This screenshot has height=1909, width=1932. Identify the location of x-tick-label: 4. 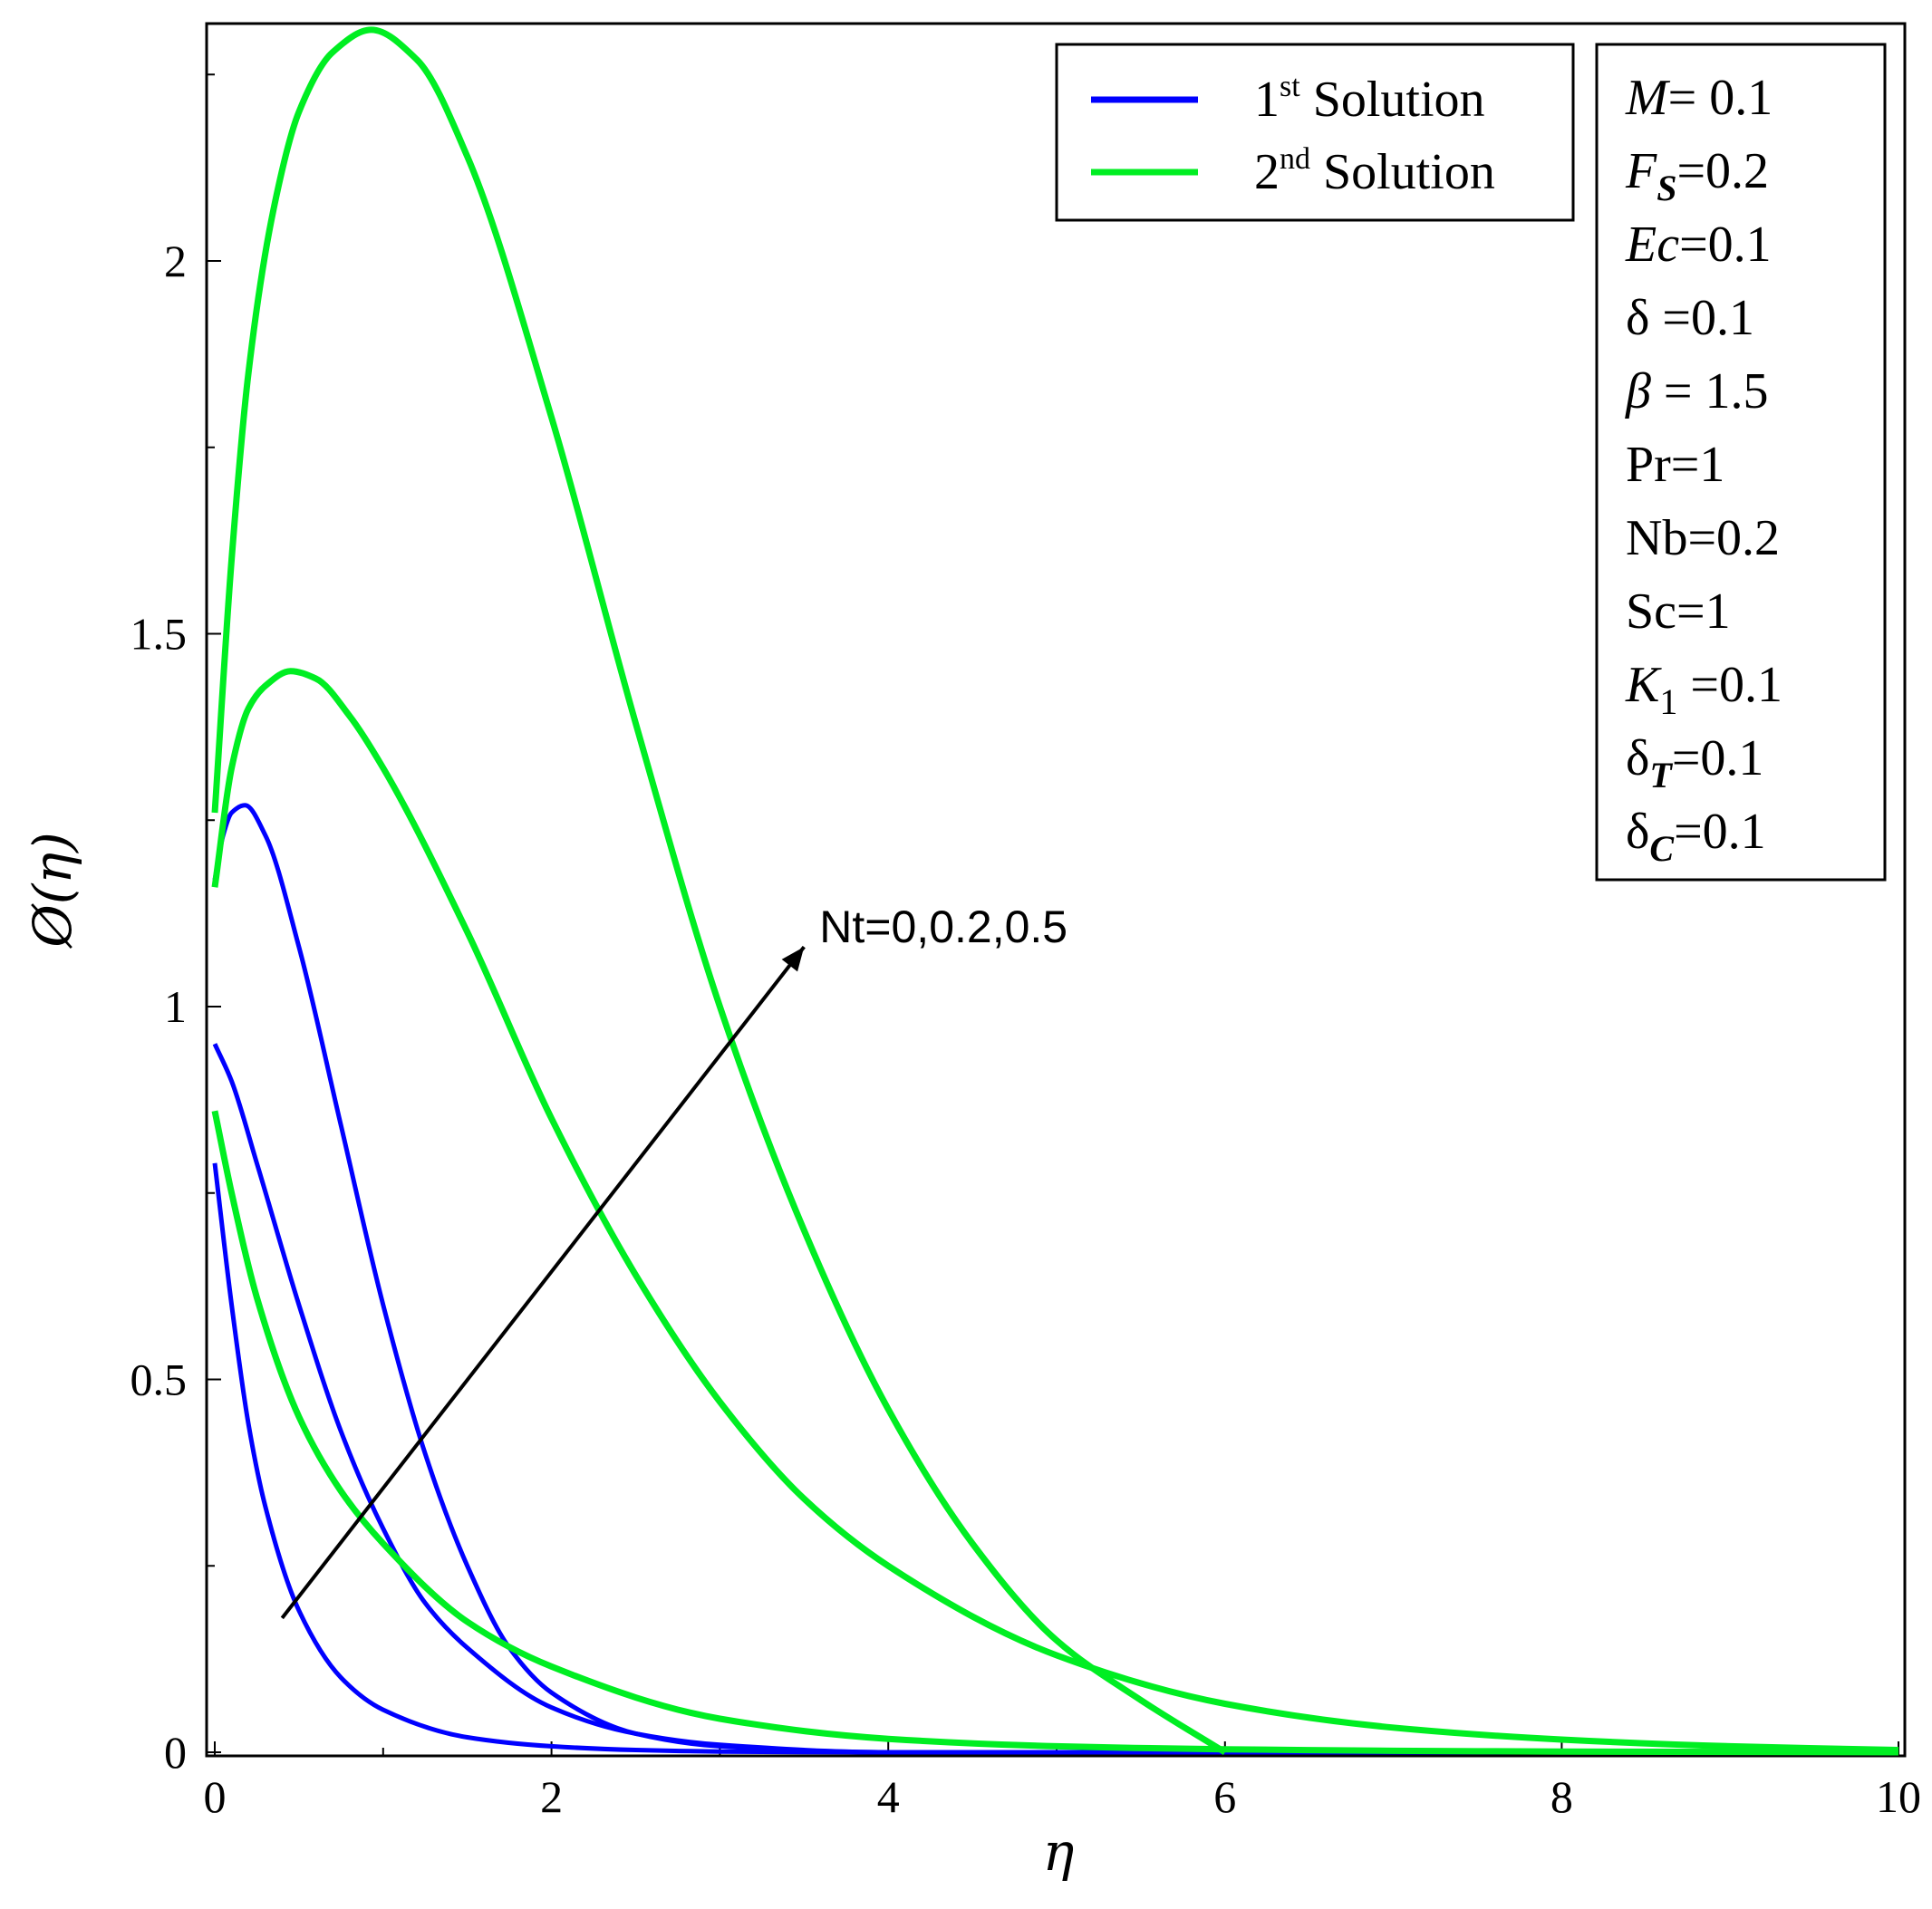
(889, 1797).